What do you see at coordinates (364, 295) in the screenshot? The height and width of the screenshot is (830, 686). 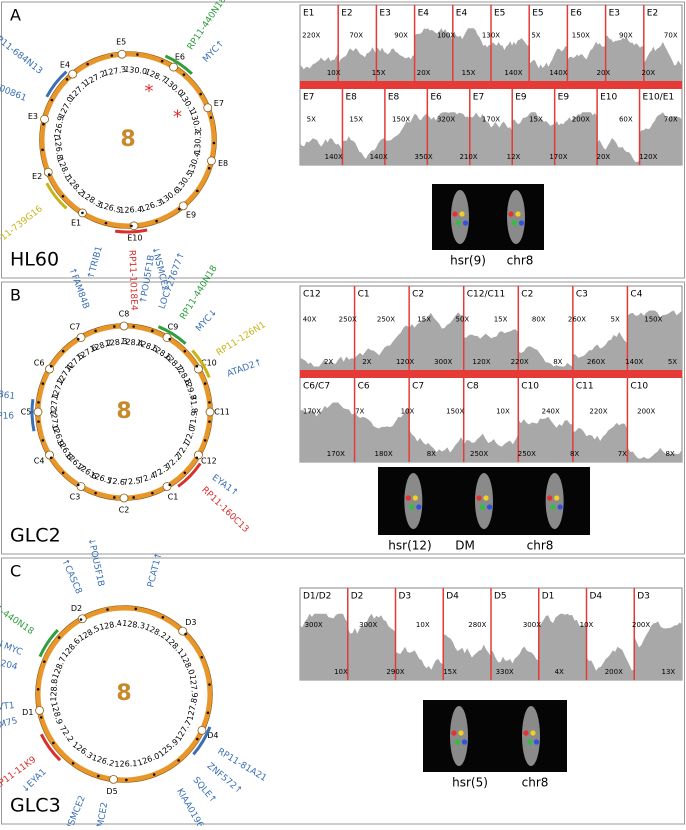 I see `segment-name: C1` at bounding box center [364, 295].